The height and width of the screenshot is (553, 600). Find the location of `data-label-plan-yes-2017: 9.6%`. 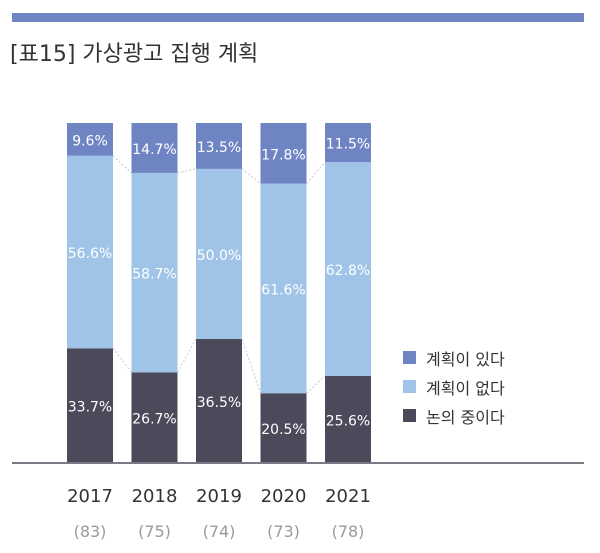

data-label-plan-yes-2017: 9.6% is located at coordinates (90, 141).